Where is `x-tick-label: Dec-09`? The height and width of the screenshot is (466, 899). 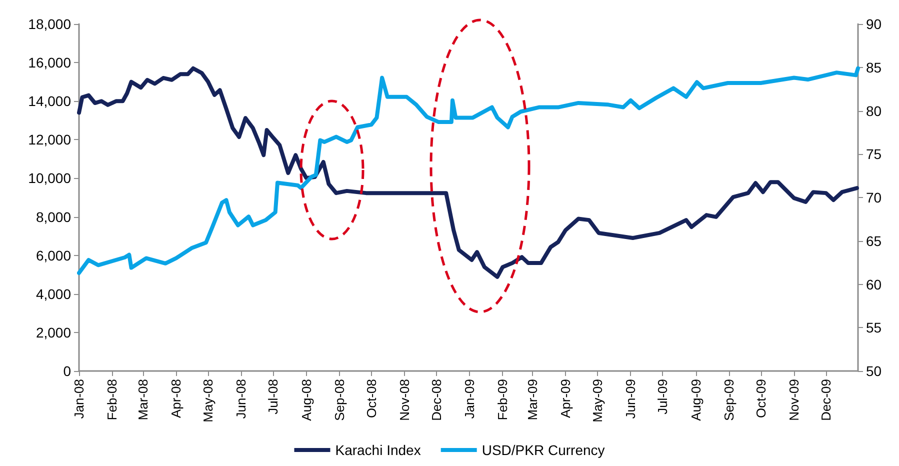
x-tick-label: Dec-09 is located at coordinates (826, 400).